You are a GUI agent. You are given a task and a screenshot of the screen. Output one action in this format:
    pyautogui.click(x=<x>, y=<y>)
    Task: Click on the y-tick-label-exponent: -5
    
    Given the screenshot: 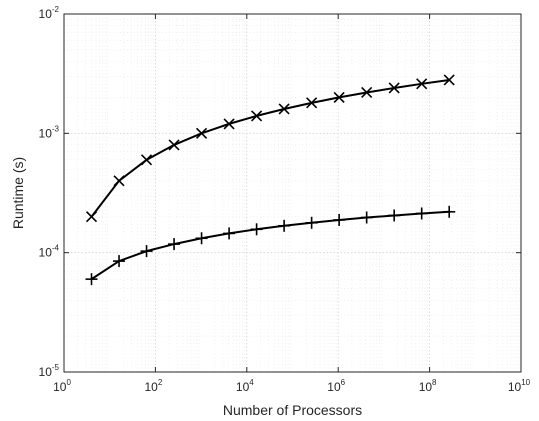 What is the action you would take?
    pyautogui.click(x=56, y=367)
    